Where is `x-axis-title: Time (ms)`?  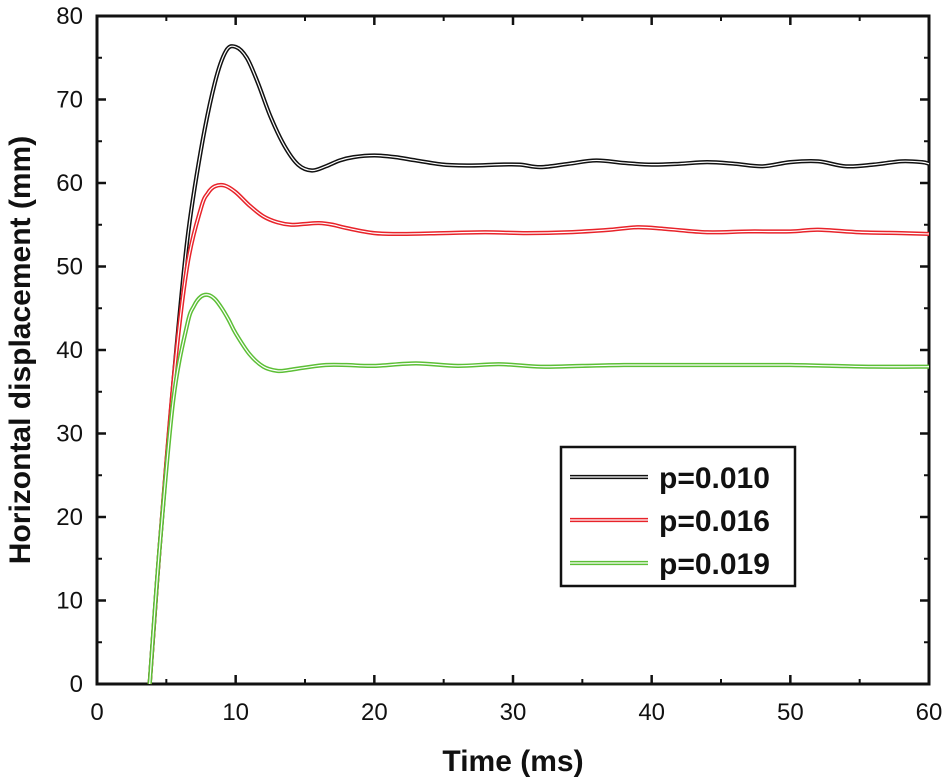
x-axis-title: Time (ms) is located at coordinates (512, 761).